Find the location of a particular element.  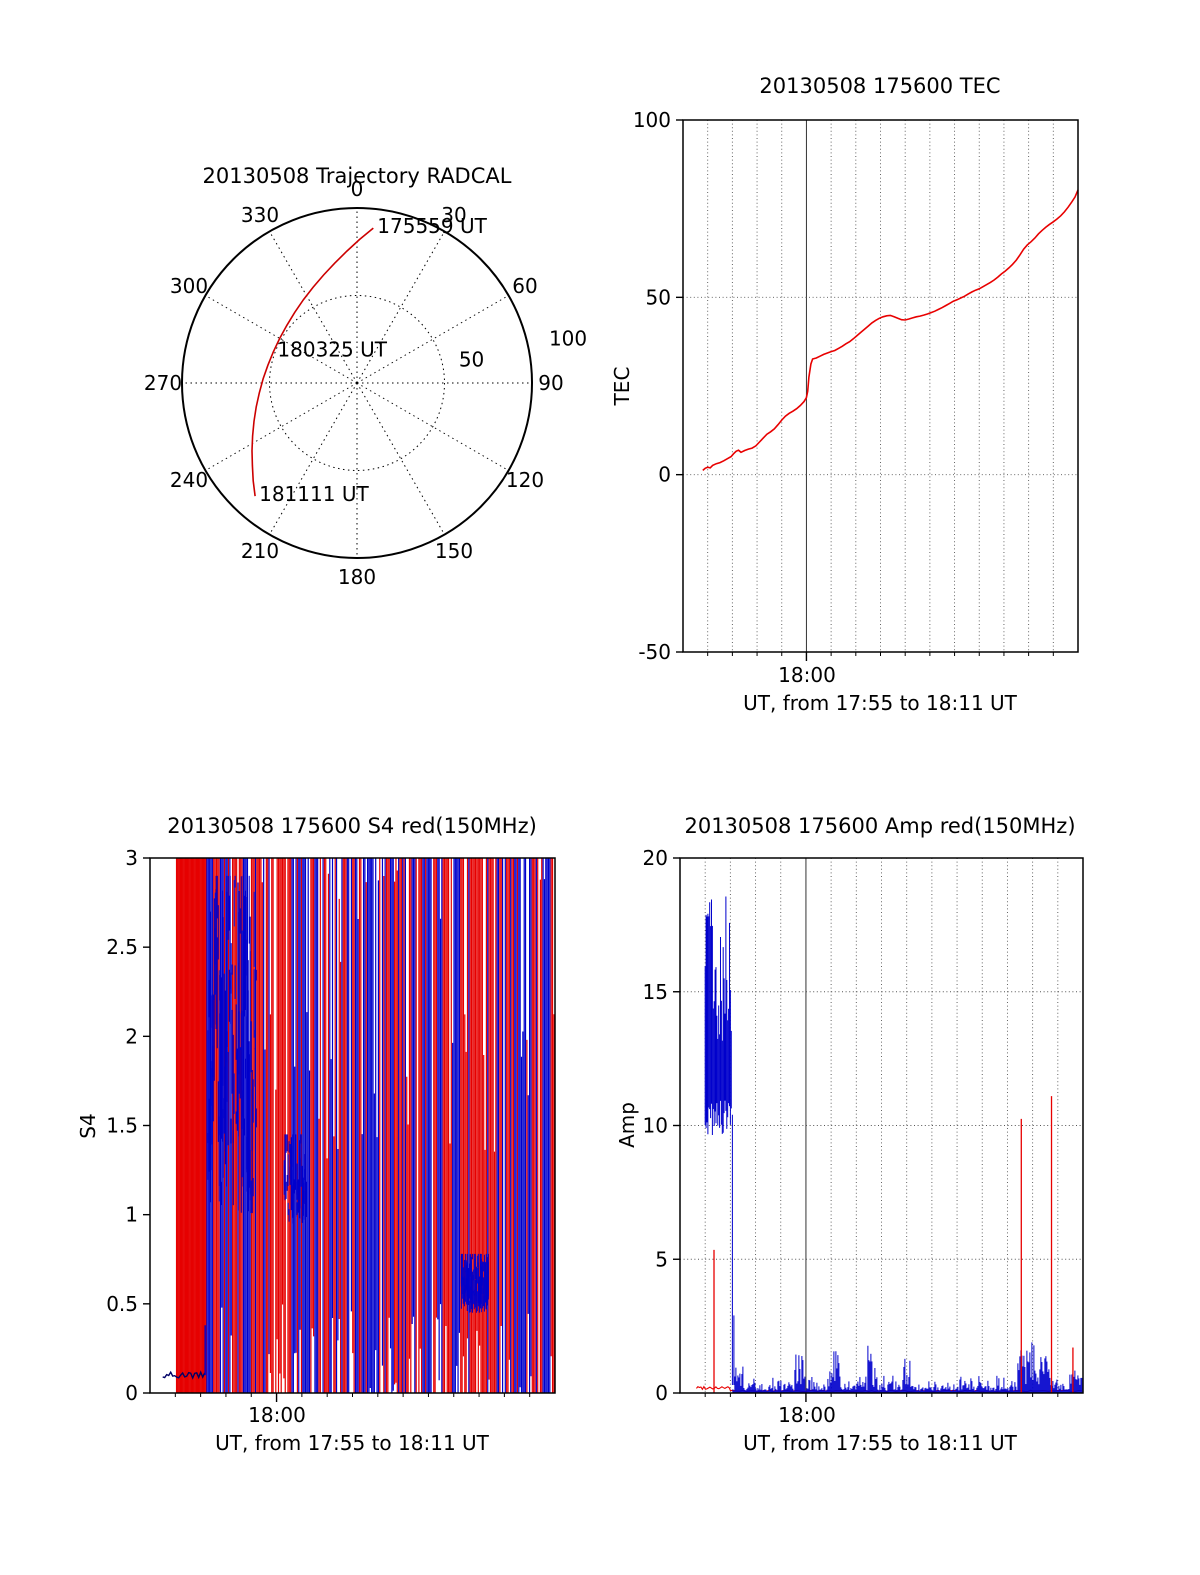

tec-title: 20130508 175600 TEC is located at coordinates (880, 86).